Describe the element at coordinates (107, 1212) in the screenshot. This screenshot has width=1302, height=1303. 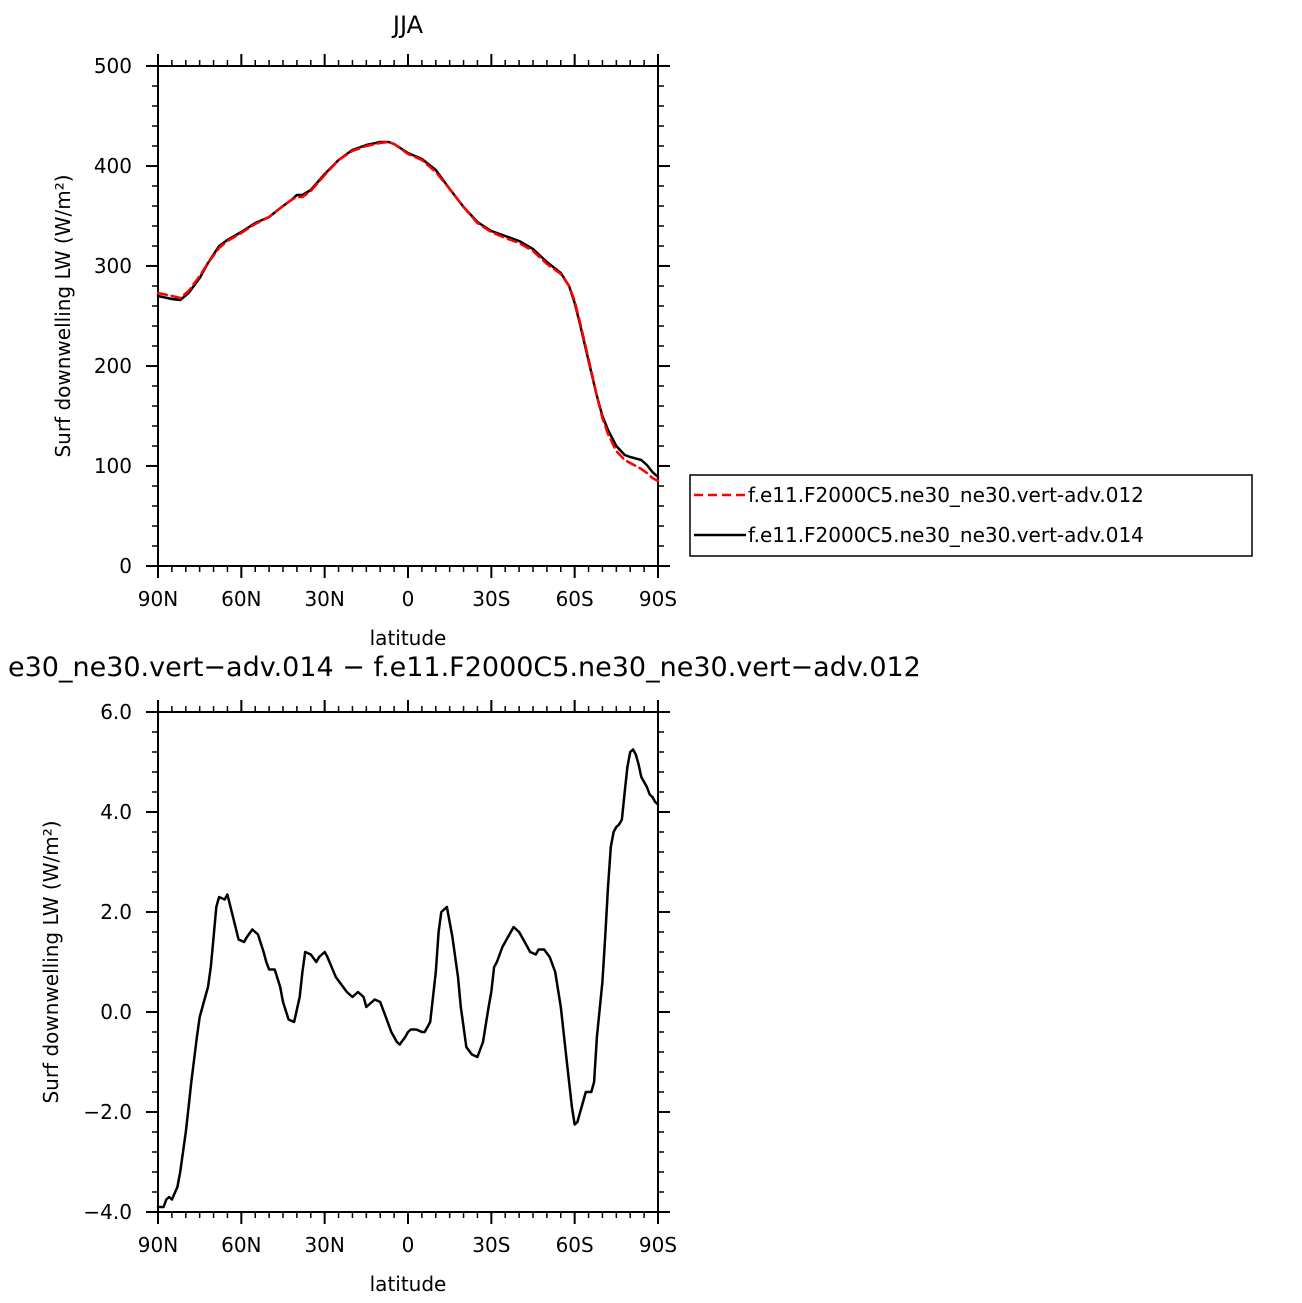
I see `y-tick-label: −4.0` at that location.